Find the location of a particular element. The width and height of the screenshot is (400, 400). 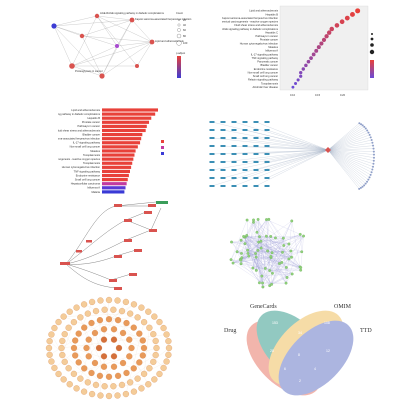

panel-b-term-label: Bladder cancer is located at coordinates (270, 65).